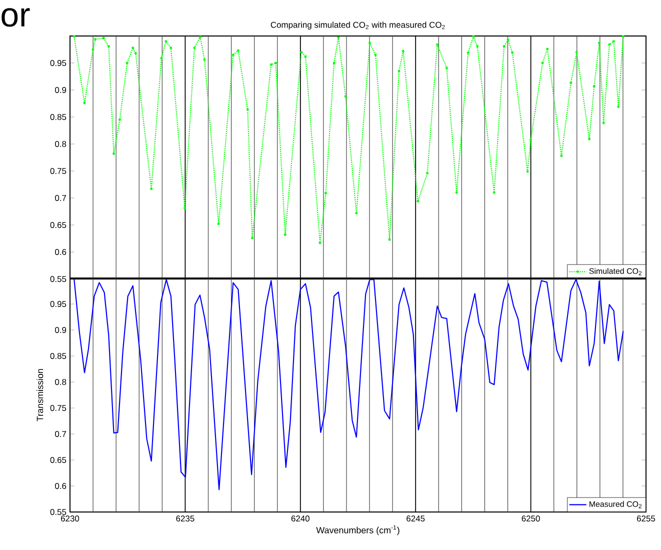 This screenshot has height=550, width=661. Describe the element at coordinates (357, 26) in the screenshot. I see `chart-title: Comparing simulated CO$_{2}$ with measured CO$_{2}$` at that location.